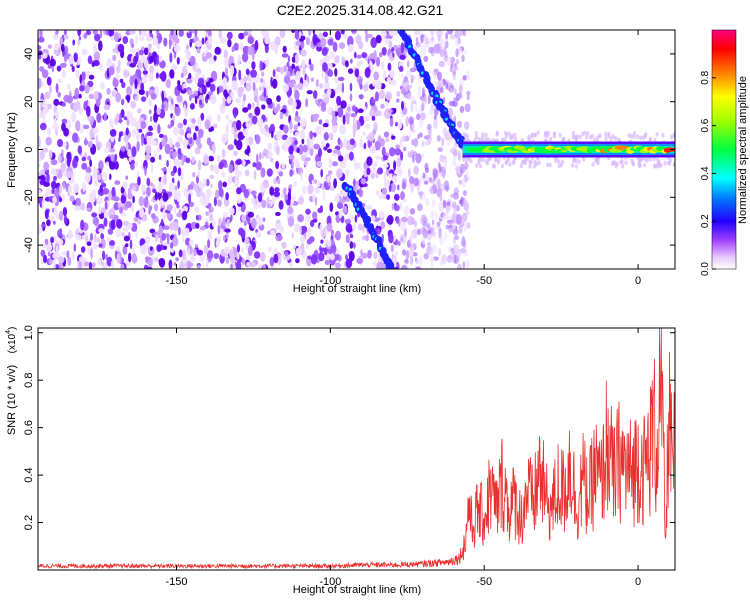 The width and height of the screenshot is (750, 600). What do you see at coordinates (29, 54) in the screenshot?
I see `spectrogram-ytick-label: 40` at bounding box center [29, 54].